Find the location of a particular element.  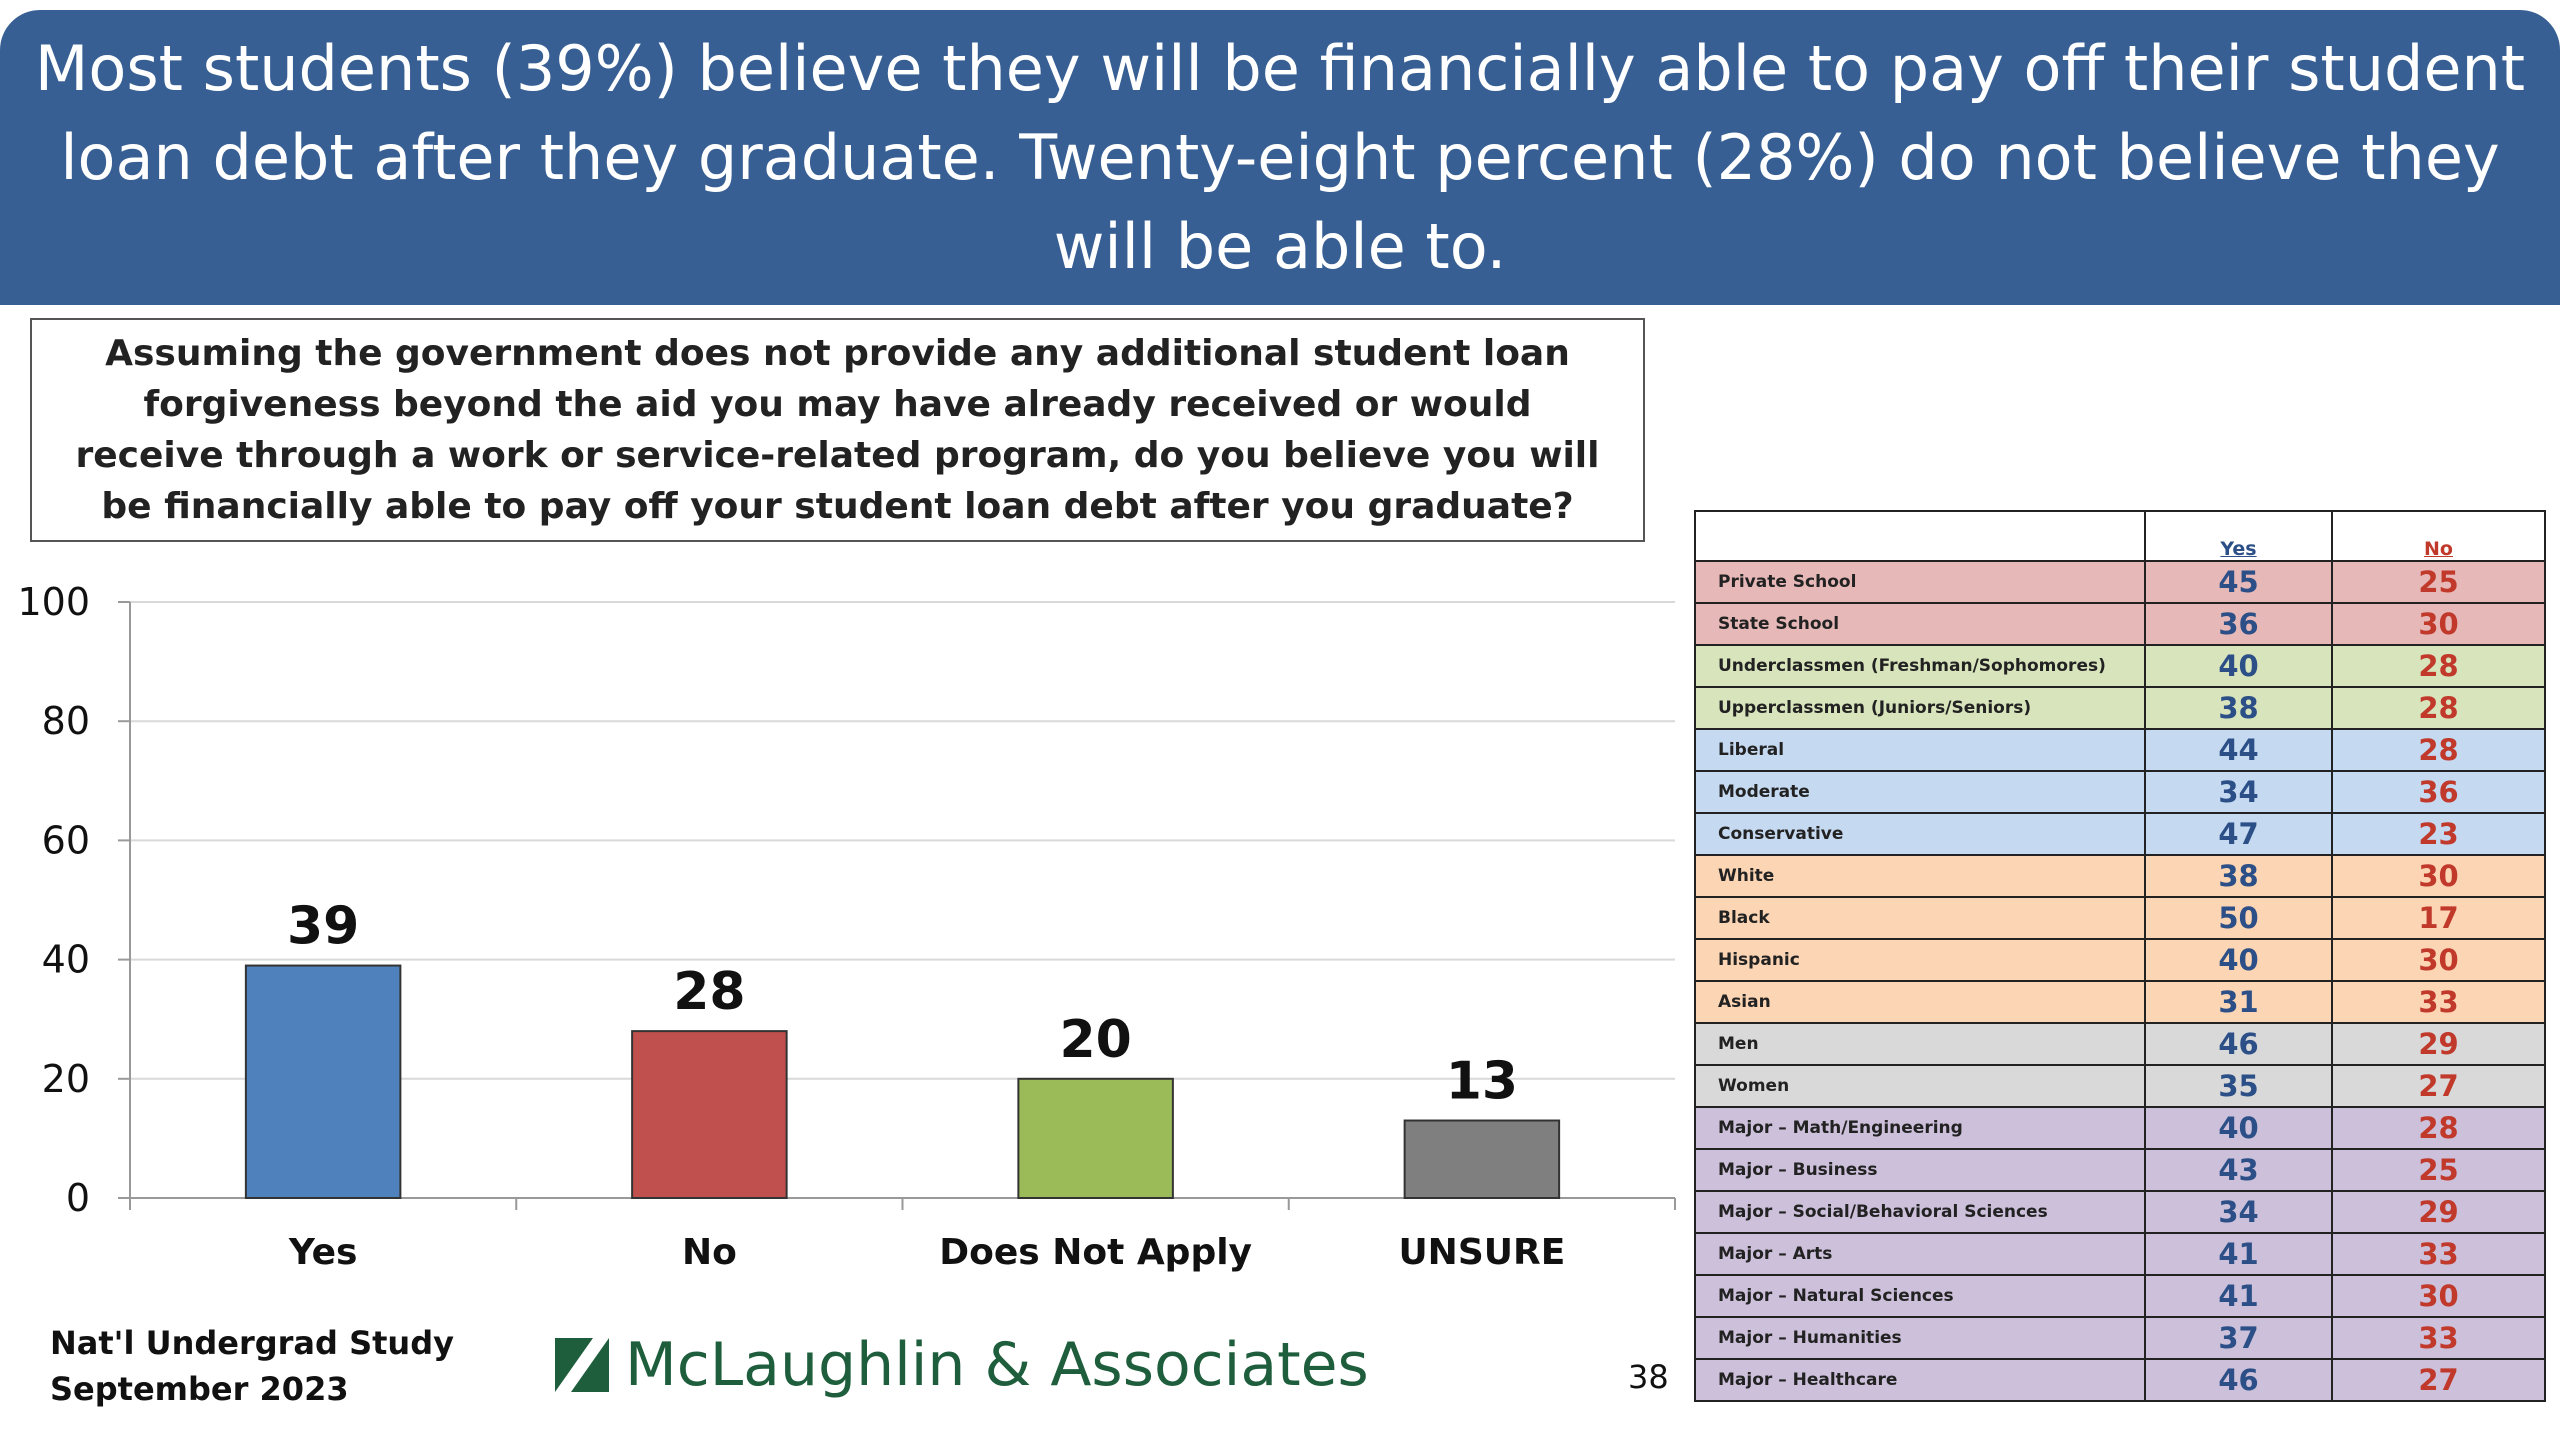

category-label: Does Not Apply is located at coordinates (1095, 1252).